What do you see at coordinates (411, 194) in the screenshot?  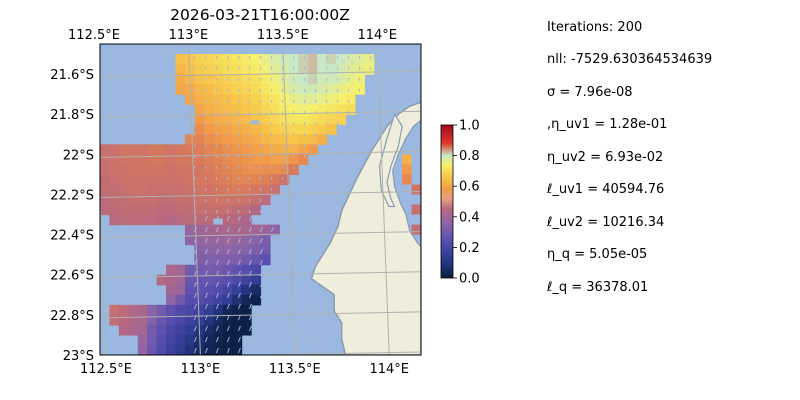 I see `gulf-field-cells` at bounding box center [411, 194].